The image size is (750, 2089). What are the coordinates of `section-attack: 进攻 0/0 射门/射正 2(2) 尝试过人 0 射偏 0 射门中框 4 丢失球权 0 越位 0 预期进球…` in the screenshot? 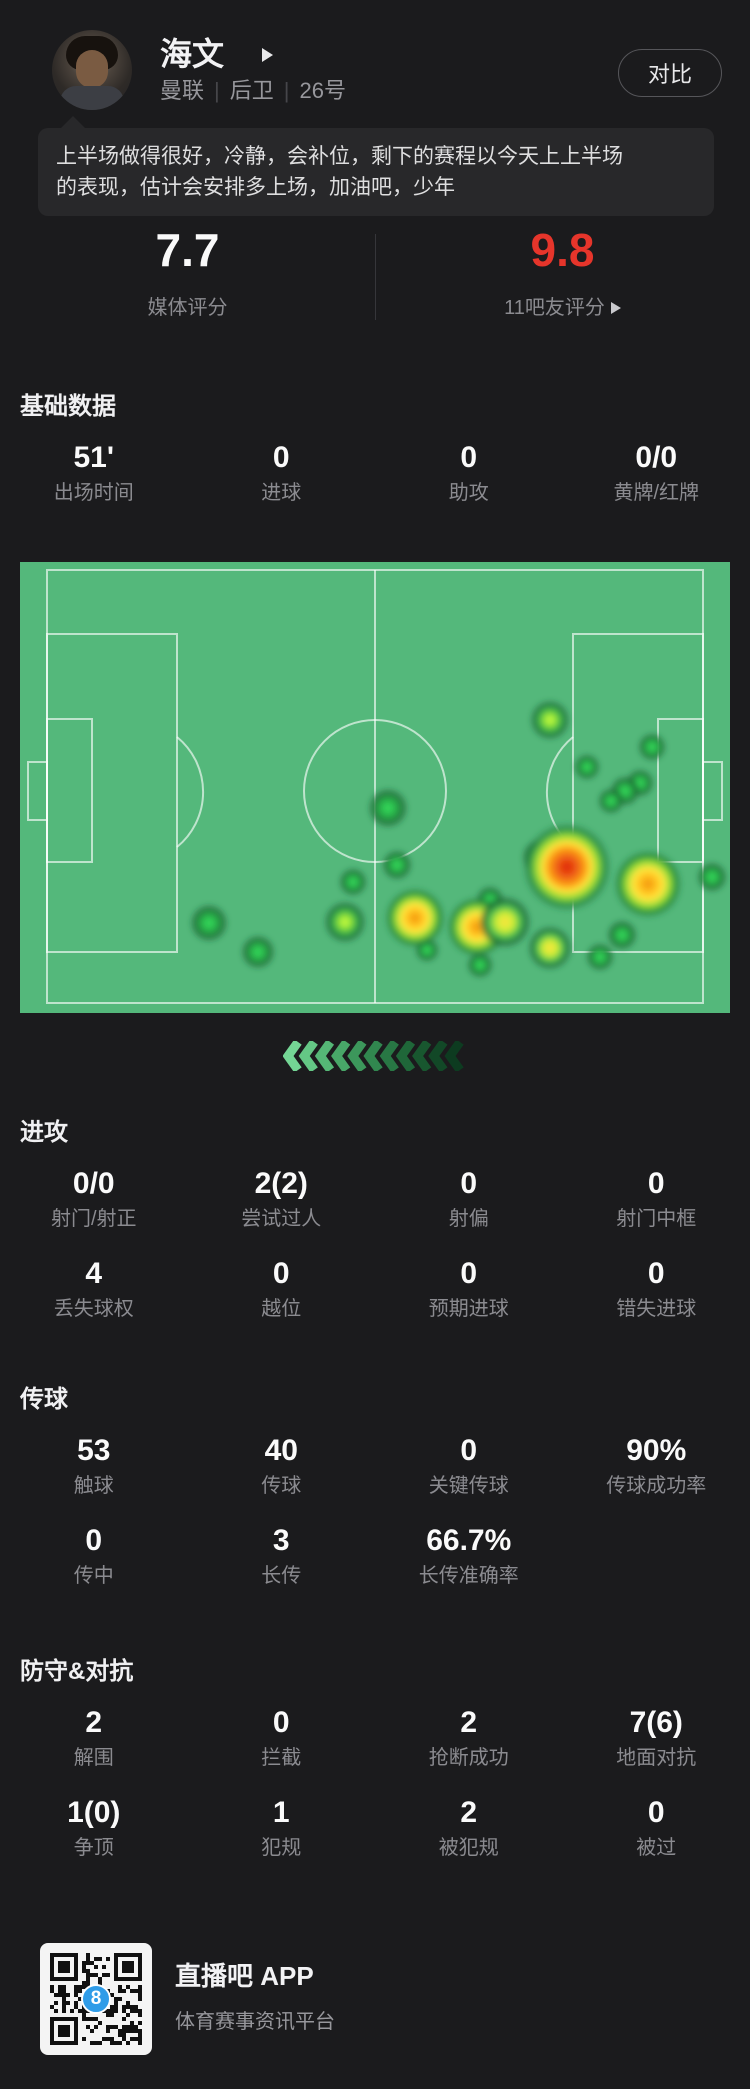 It's located at (375, 1233).